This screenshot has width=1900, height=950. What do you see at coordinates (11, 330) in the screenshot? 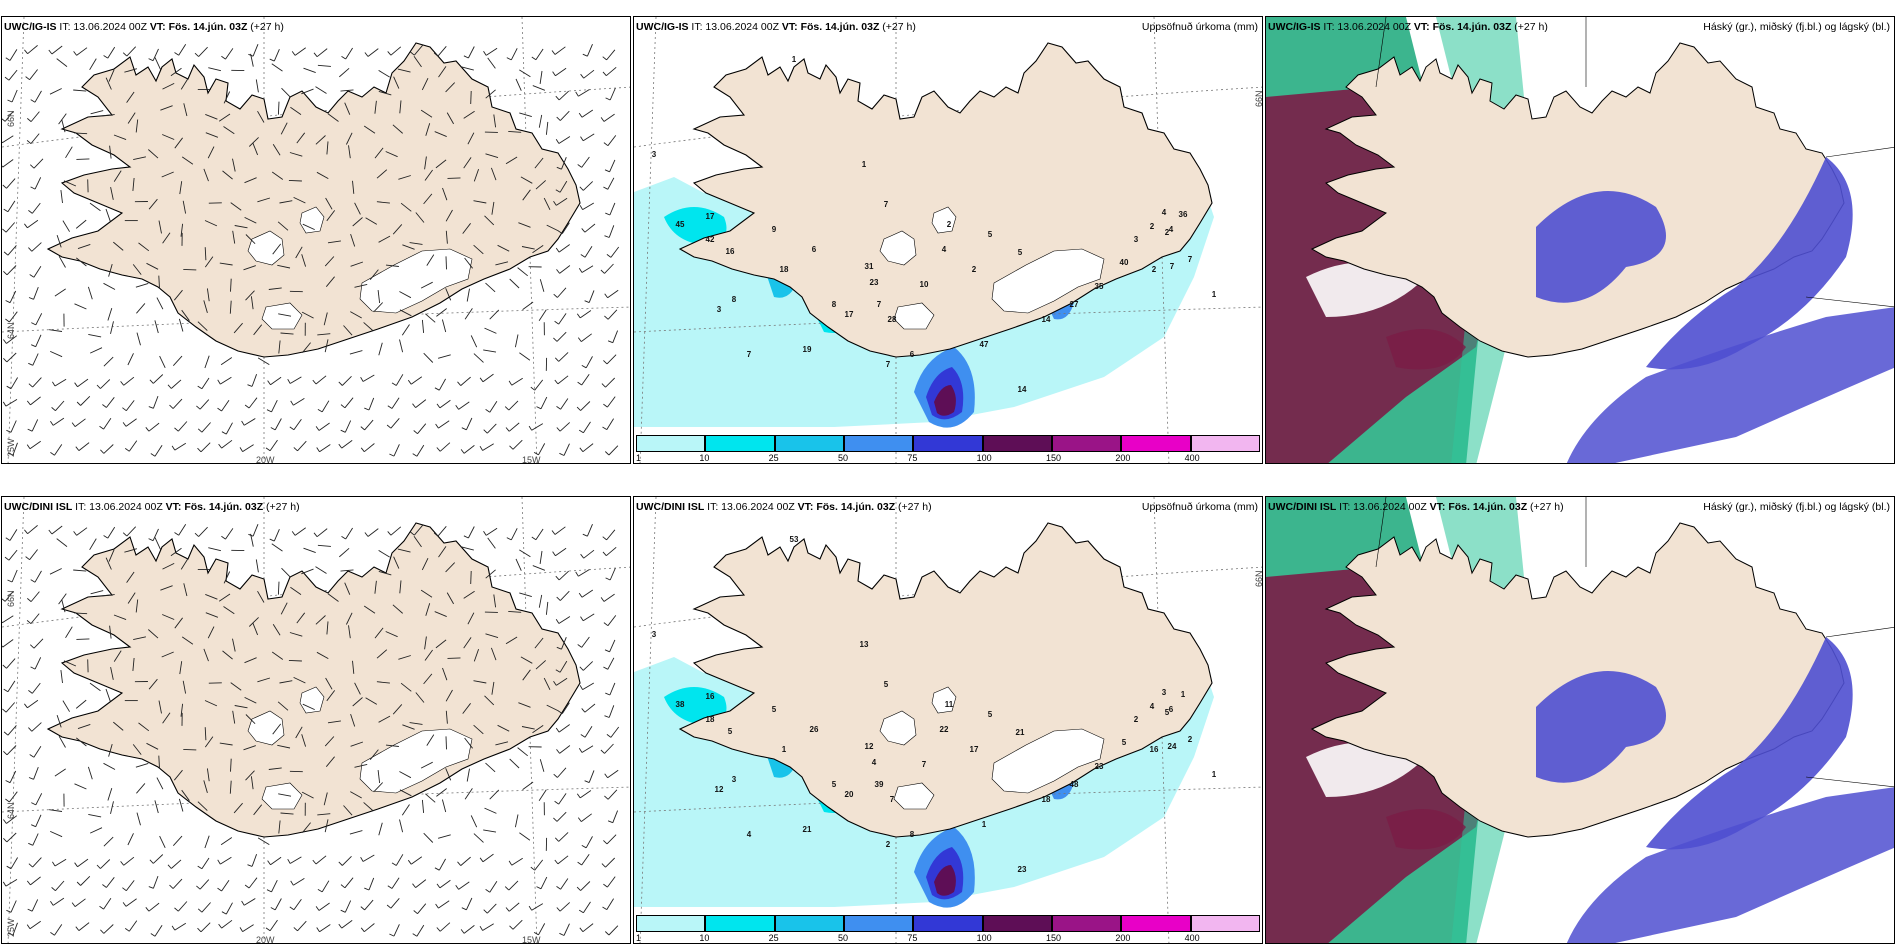
I see `latitude-label: 64N` at bounding box center [11, 330].